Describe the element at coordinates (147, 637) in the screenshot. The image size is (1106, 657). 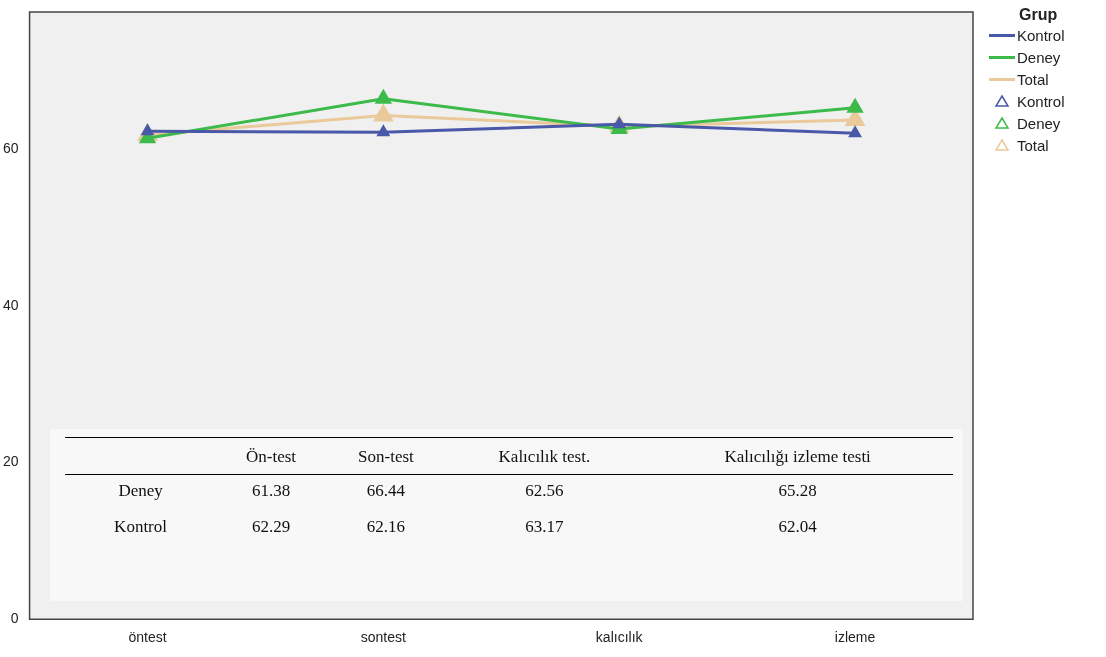
I see `x-tick-label: öntest` at that location.